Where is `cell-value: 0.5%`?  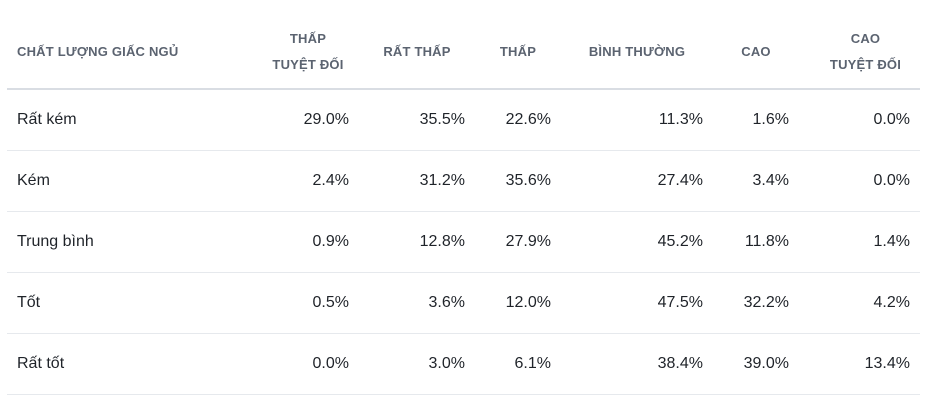
cell-value: 0.5% is located at coordinates (299, 303).